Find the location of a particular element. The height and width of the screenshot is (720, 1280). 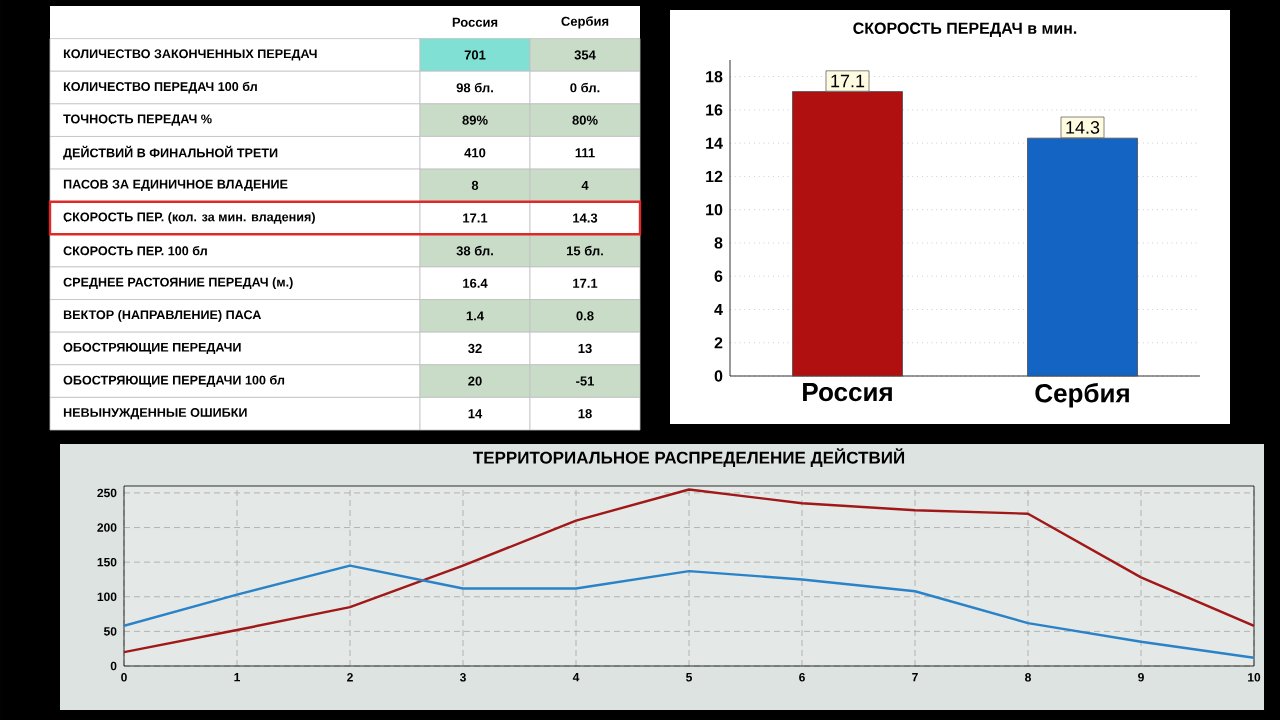

chart-title: ТЕРРИТОРИАЛЬНОЕ РАСПРЕДЕЛЕНИЕ ДЕЙСТВИЙ is located at coordinates (689, 457).